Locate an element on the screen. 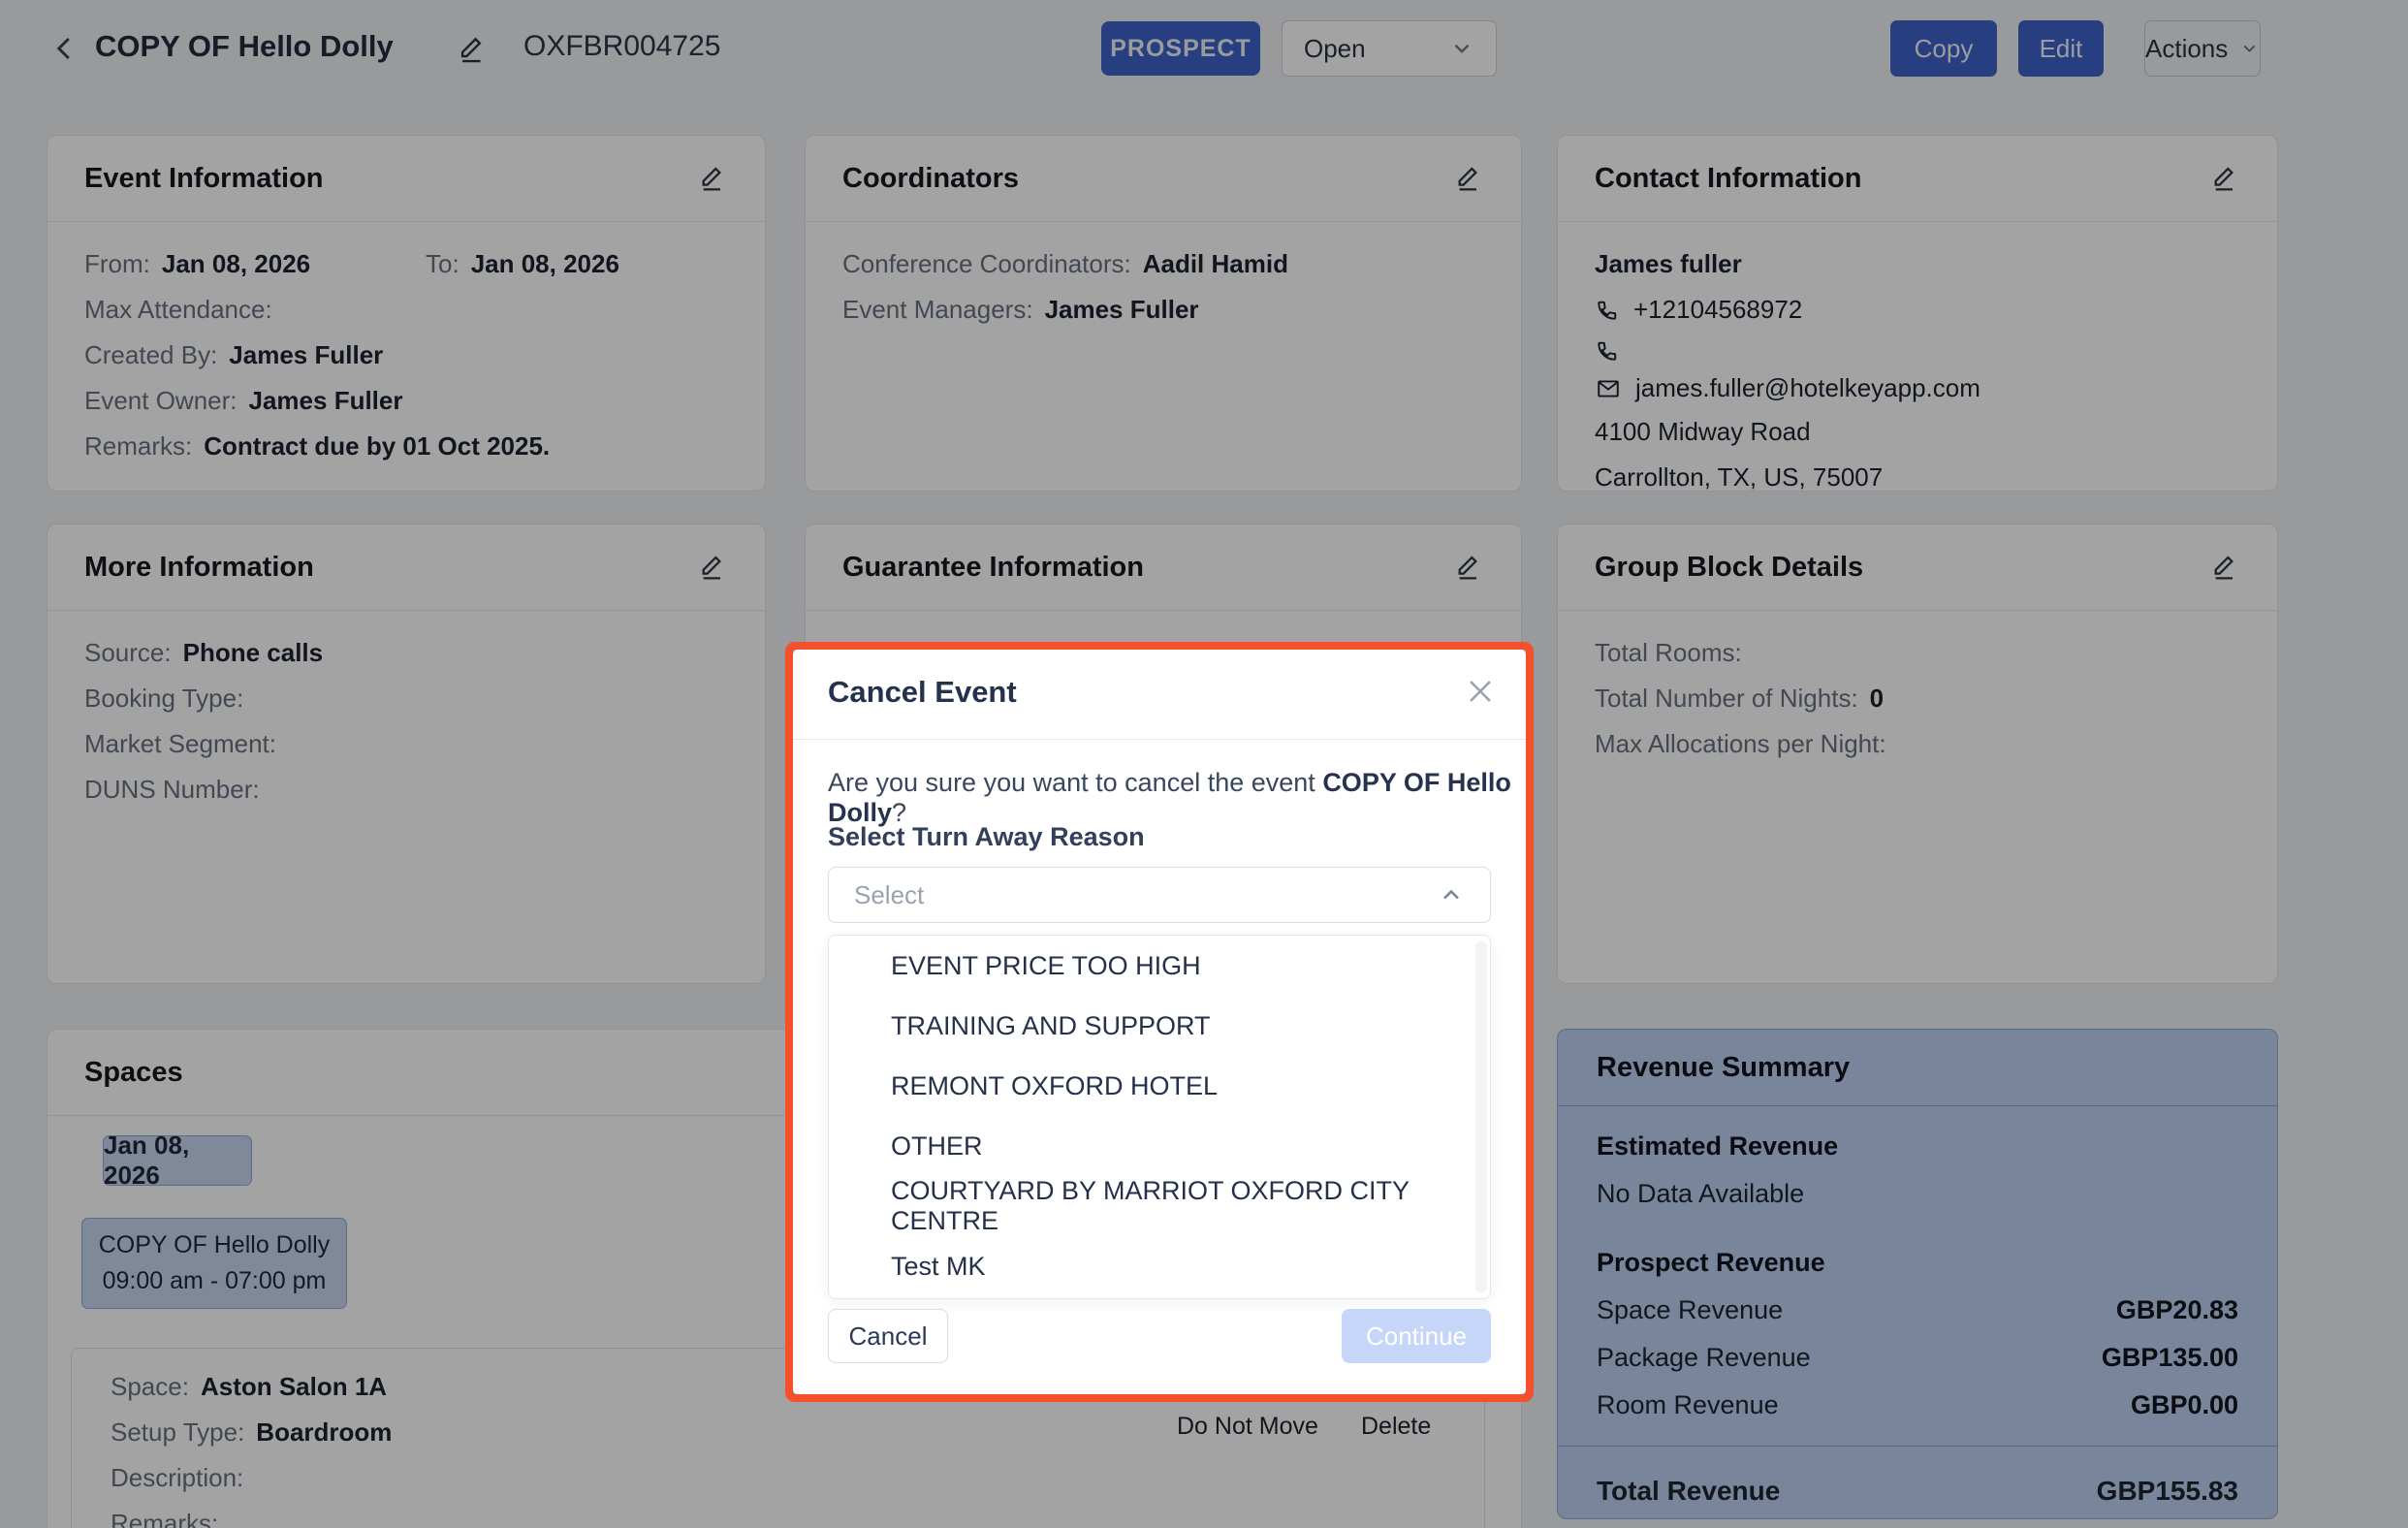  modal-question-event-name: COPY OF Hello Dolly is located at coordinates (1169, 797).